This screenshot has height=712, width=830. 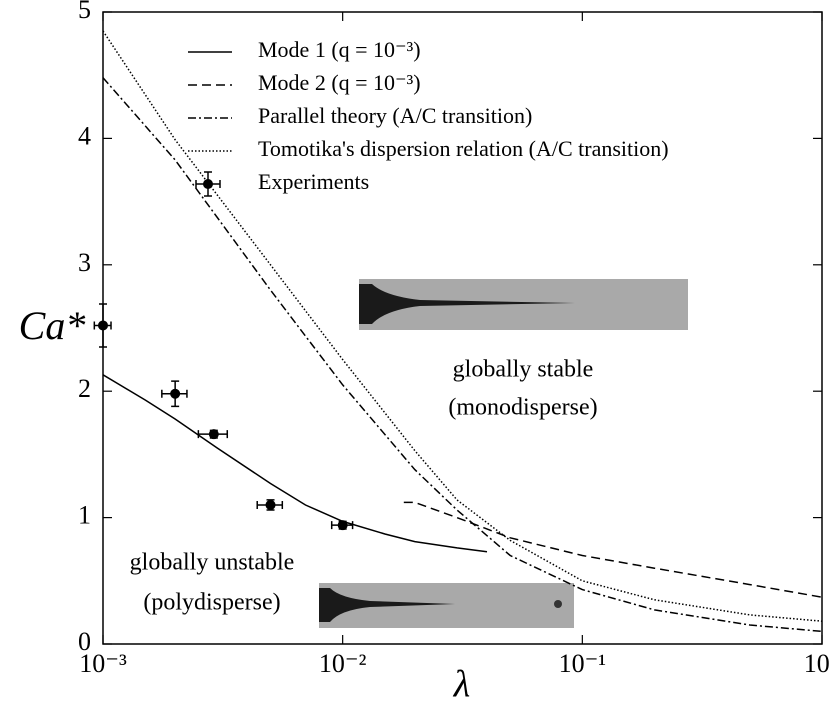 I want to click on y-tick-label: 3, so click(x=84, y=262).